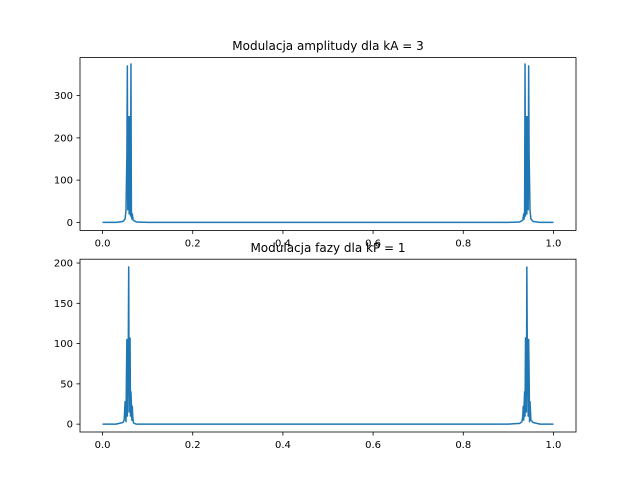 The width and height of the screenshot is (640, 480). Describe the element at coordinates (63, 96) in the screenshot. I see `y-tick-label: 300` at that location.